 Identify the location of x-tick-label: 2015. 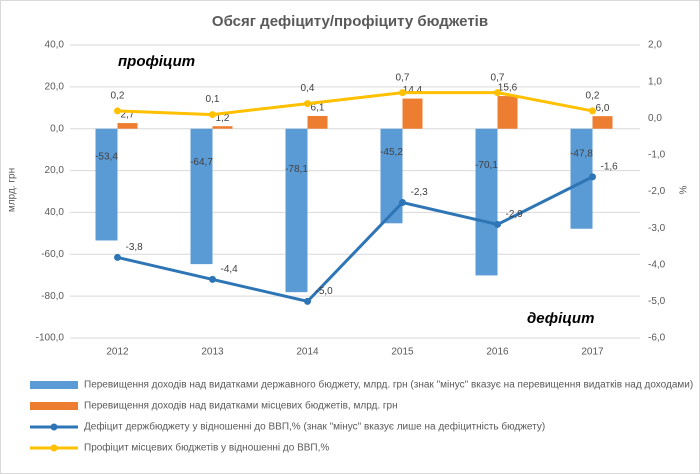
(402, 352).